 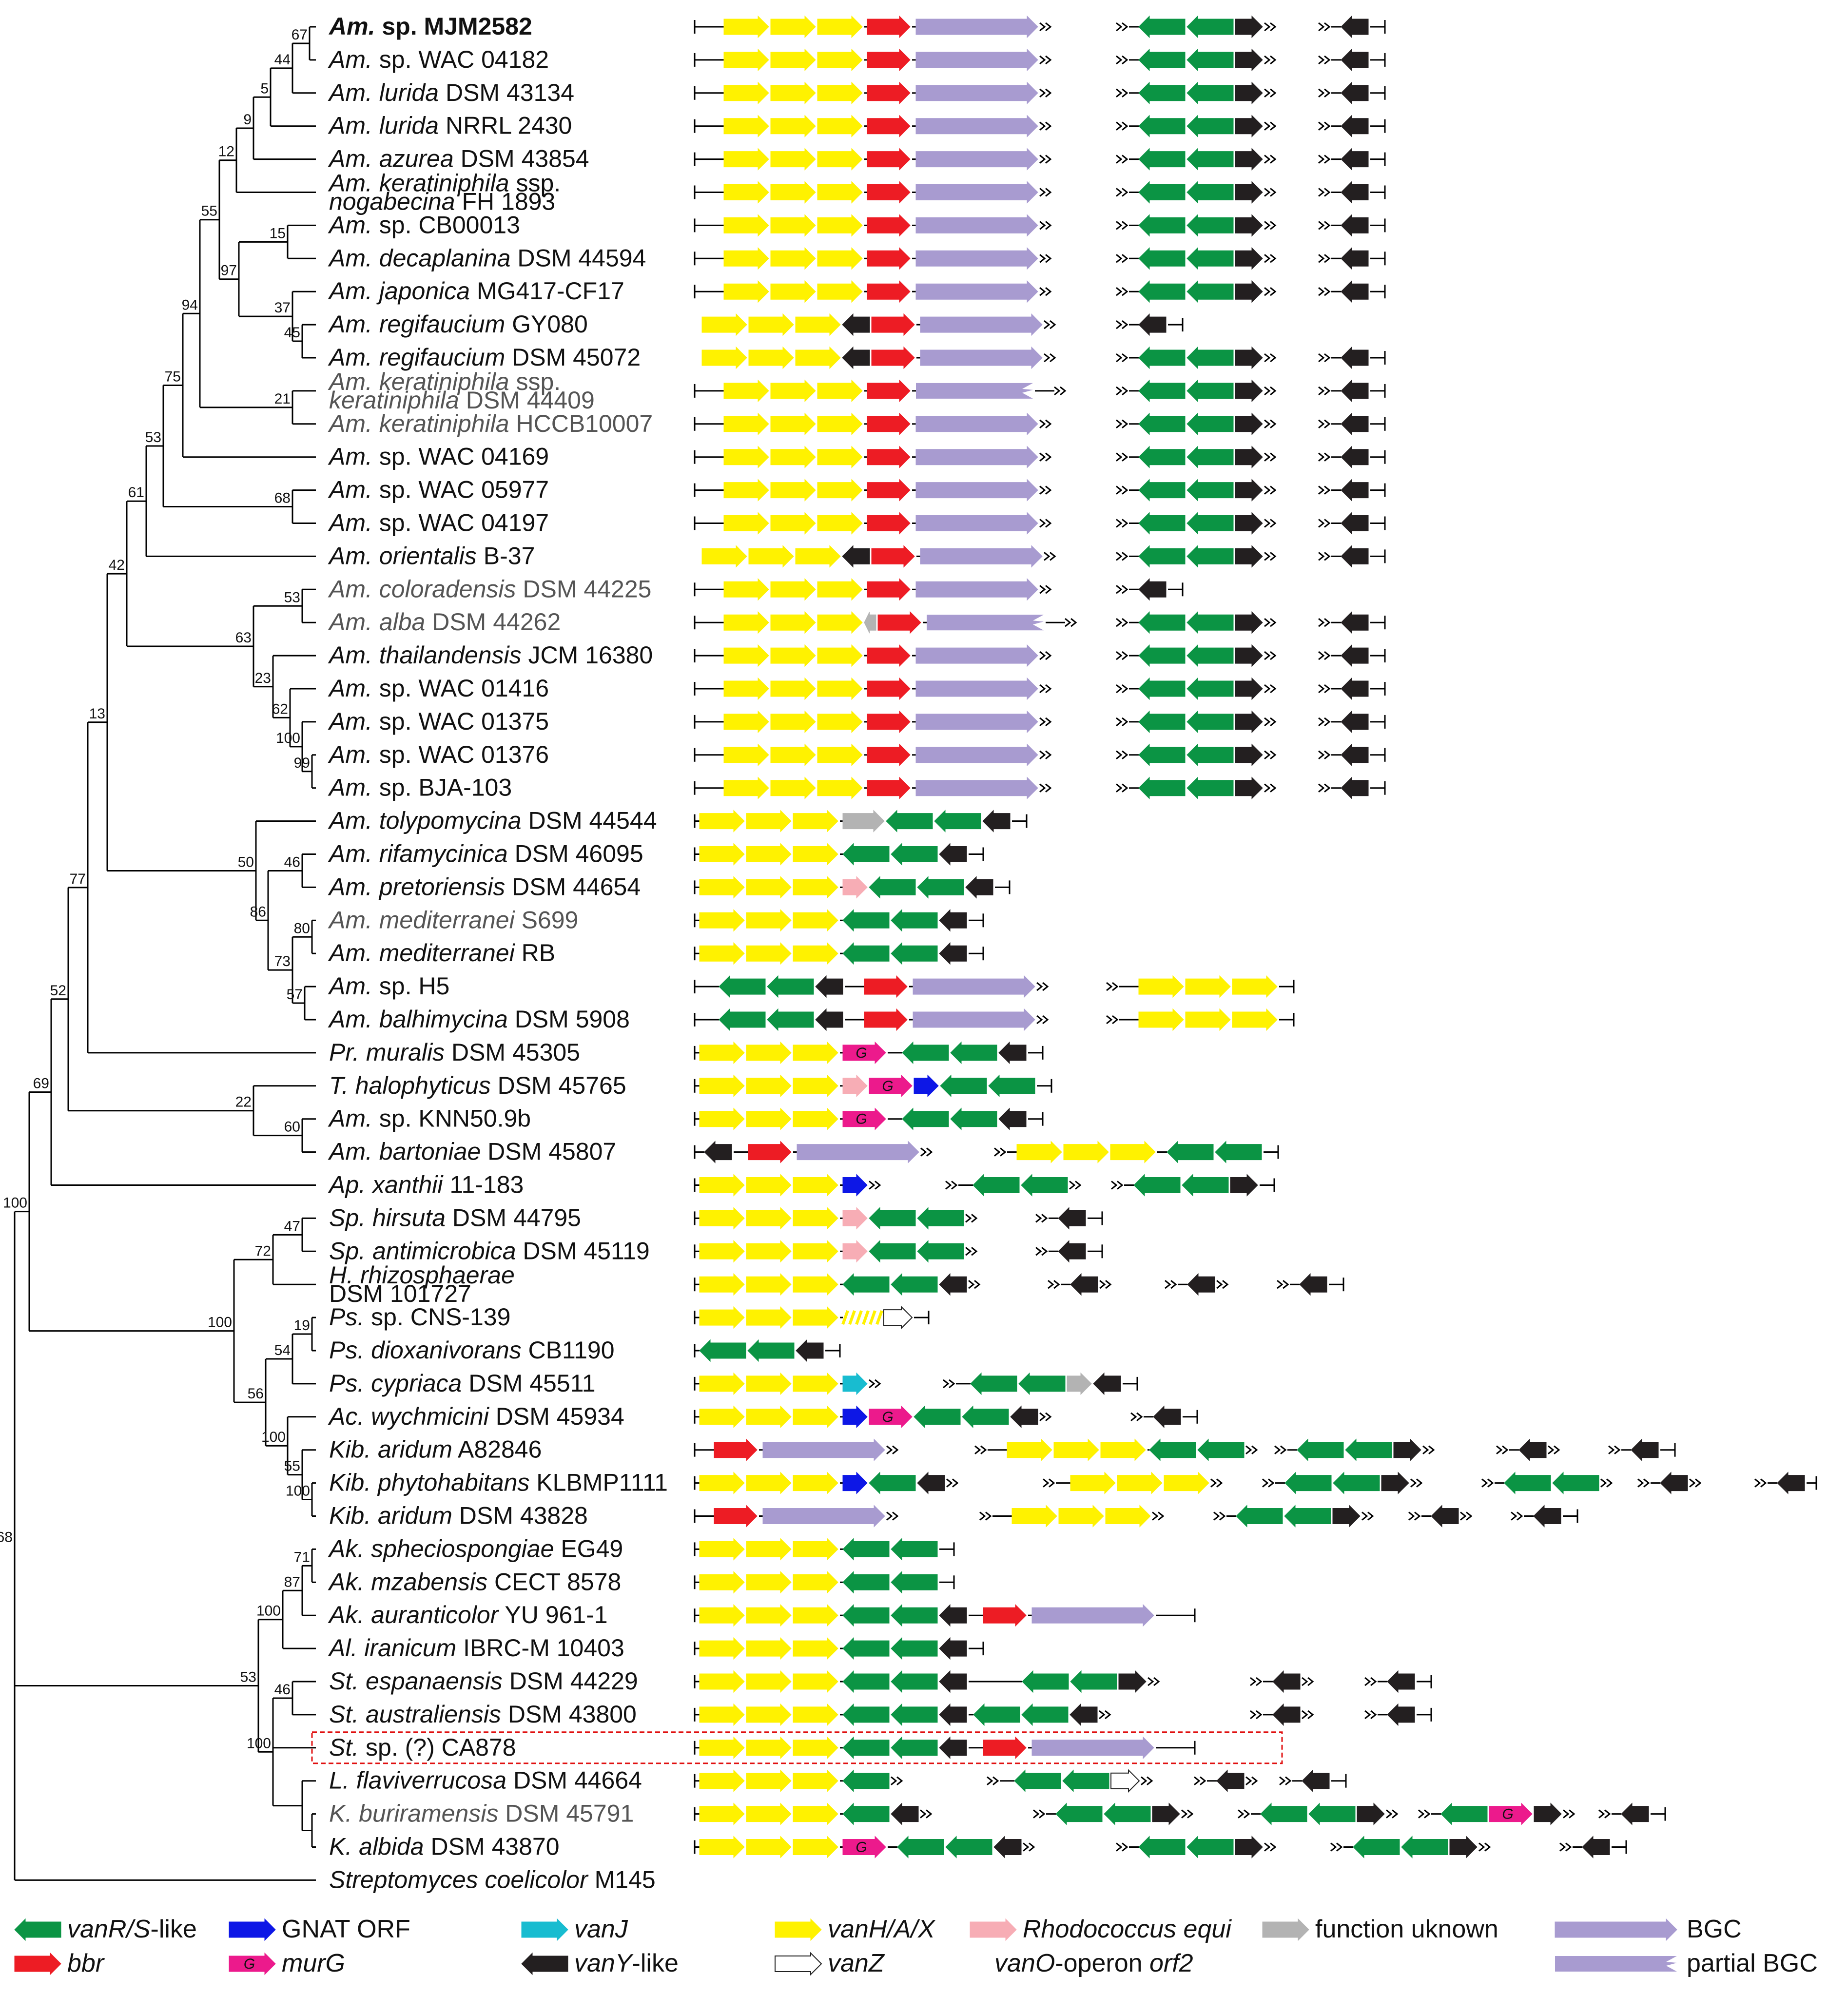 What do you see at coordinates (869, 1119) in the screenshot?
I see `gene-cluster-row: G` at bounding box center [869, 1119].